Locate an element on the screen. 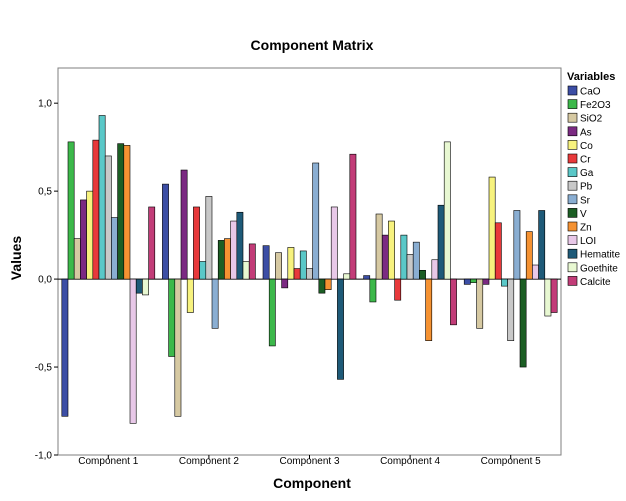  legend-label-goethite: Goethite is located at coordinates (599, 268).